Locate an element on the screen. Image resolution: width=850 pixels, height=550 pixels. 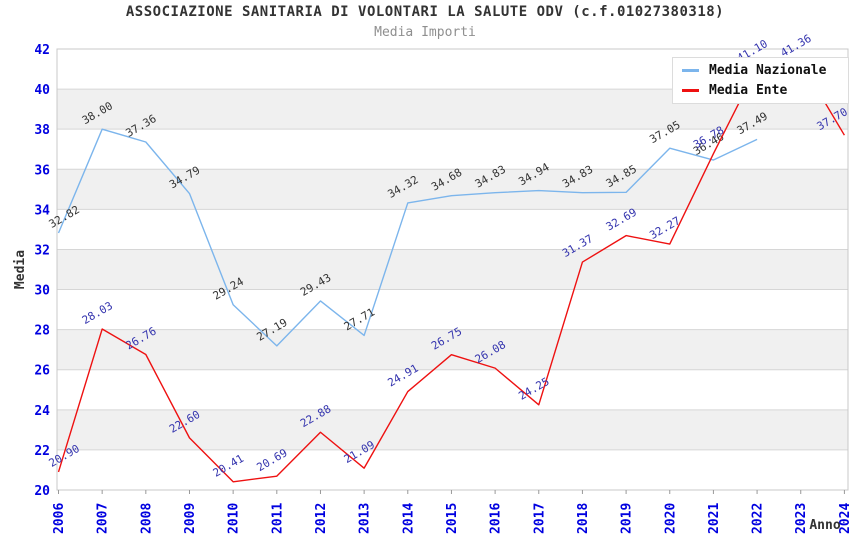
svg-text: 24.25 is located at coordinates (533, 389).